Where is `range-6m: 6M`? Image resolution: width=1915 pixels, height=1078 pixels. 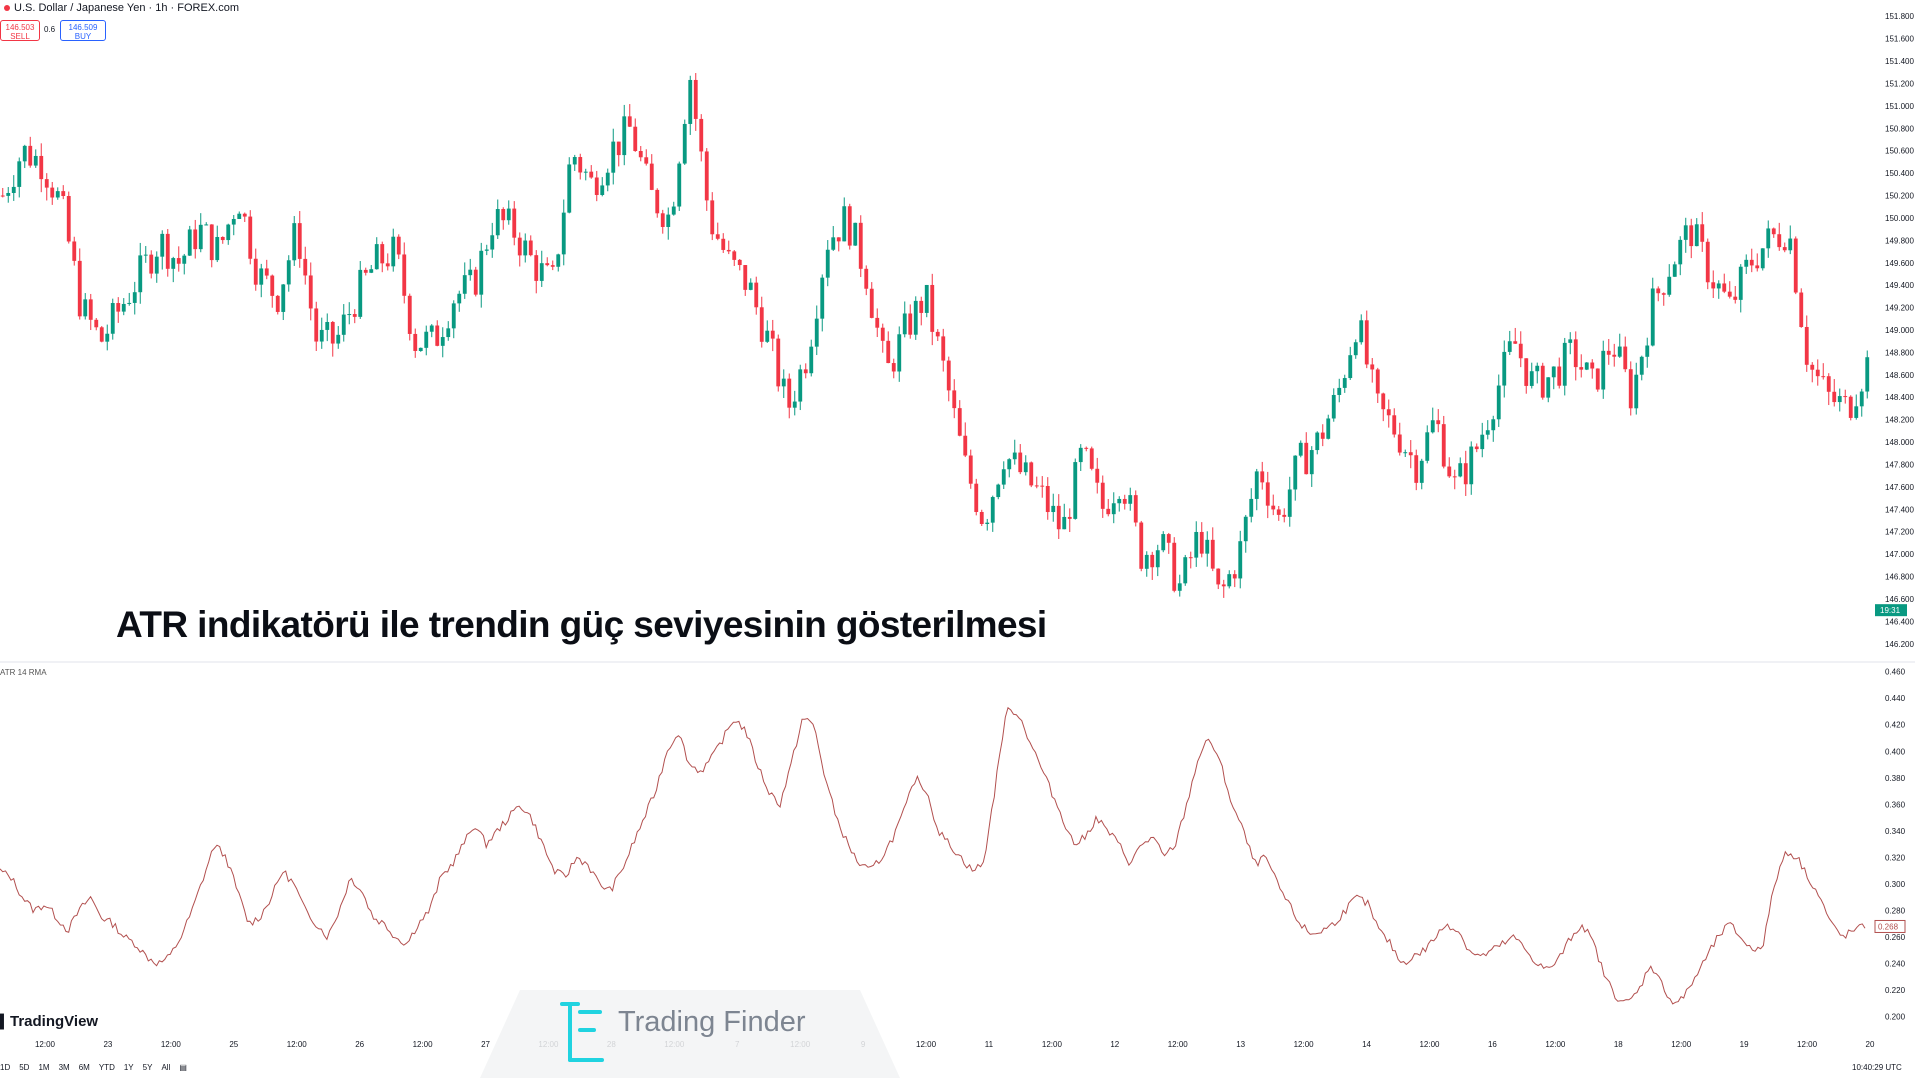
range-6m: 6M is located at coordinates (84, 1067).